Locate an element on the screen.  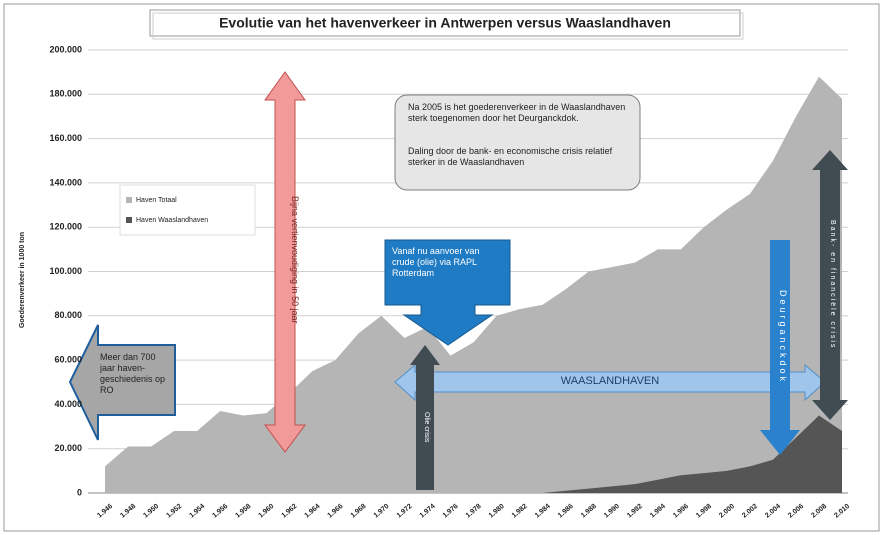
note-box is located at coordinates (517, 142).